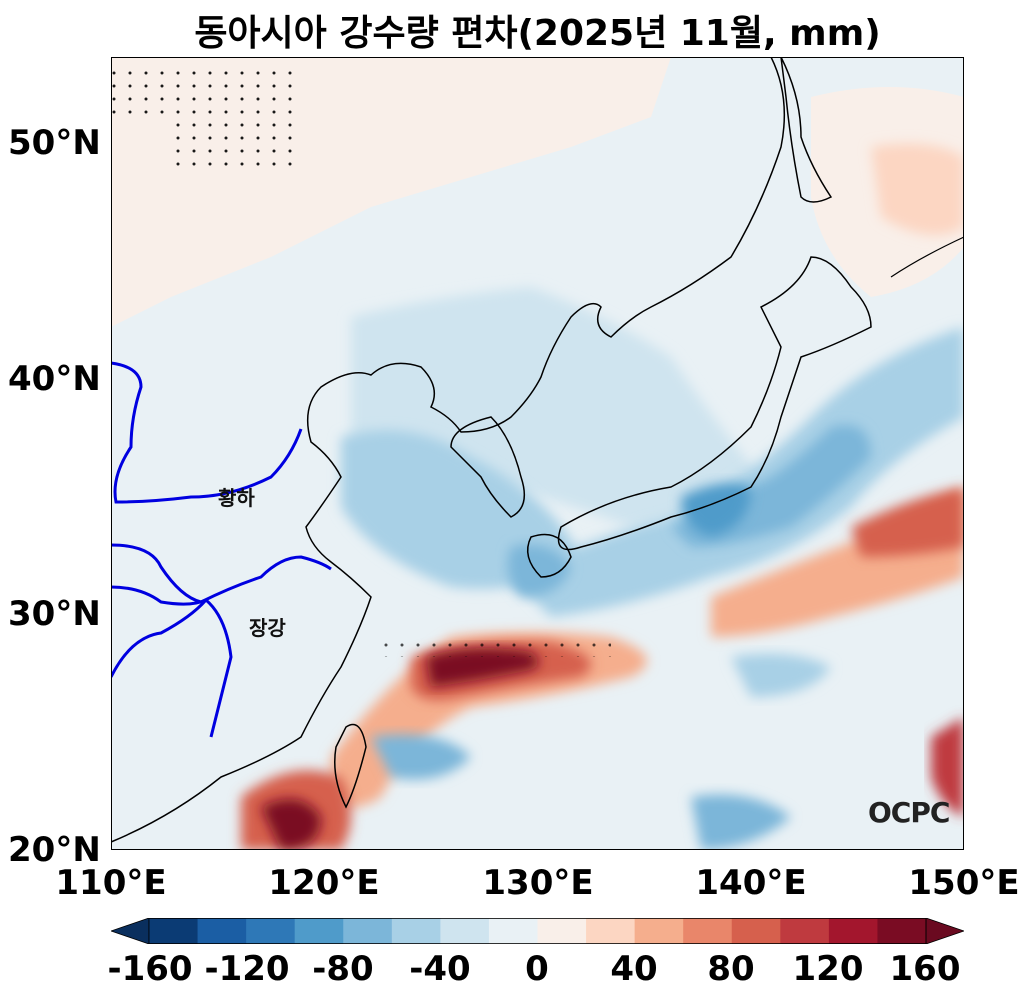 This screenshot has height=1002, width=1025. Describe the element at coordinates (236, 498) in the screenshot. I see `yellow-river-label: 황하` at that location.